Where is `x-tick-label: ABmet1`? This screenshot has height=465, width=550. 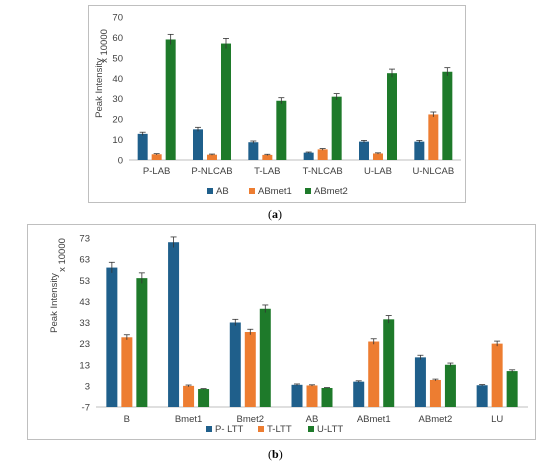 x-tick-label: ABmet1 is located at coordinates (374, 419).